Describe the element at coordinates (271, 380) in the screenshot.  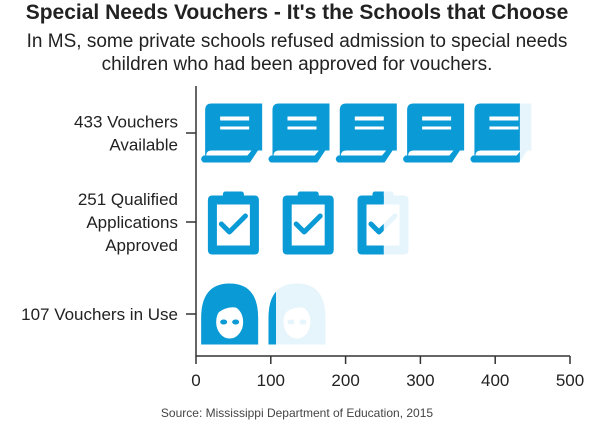
I see `x-tick-label: 100` at that location.